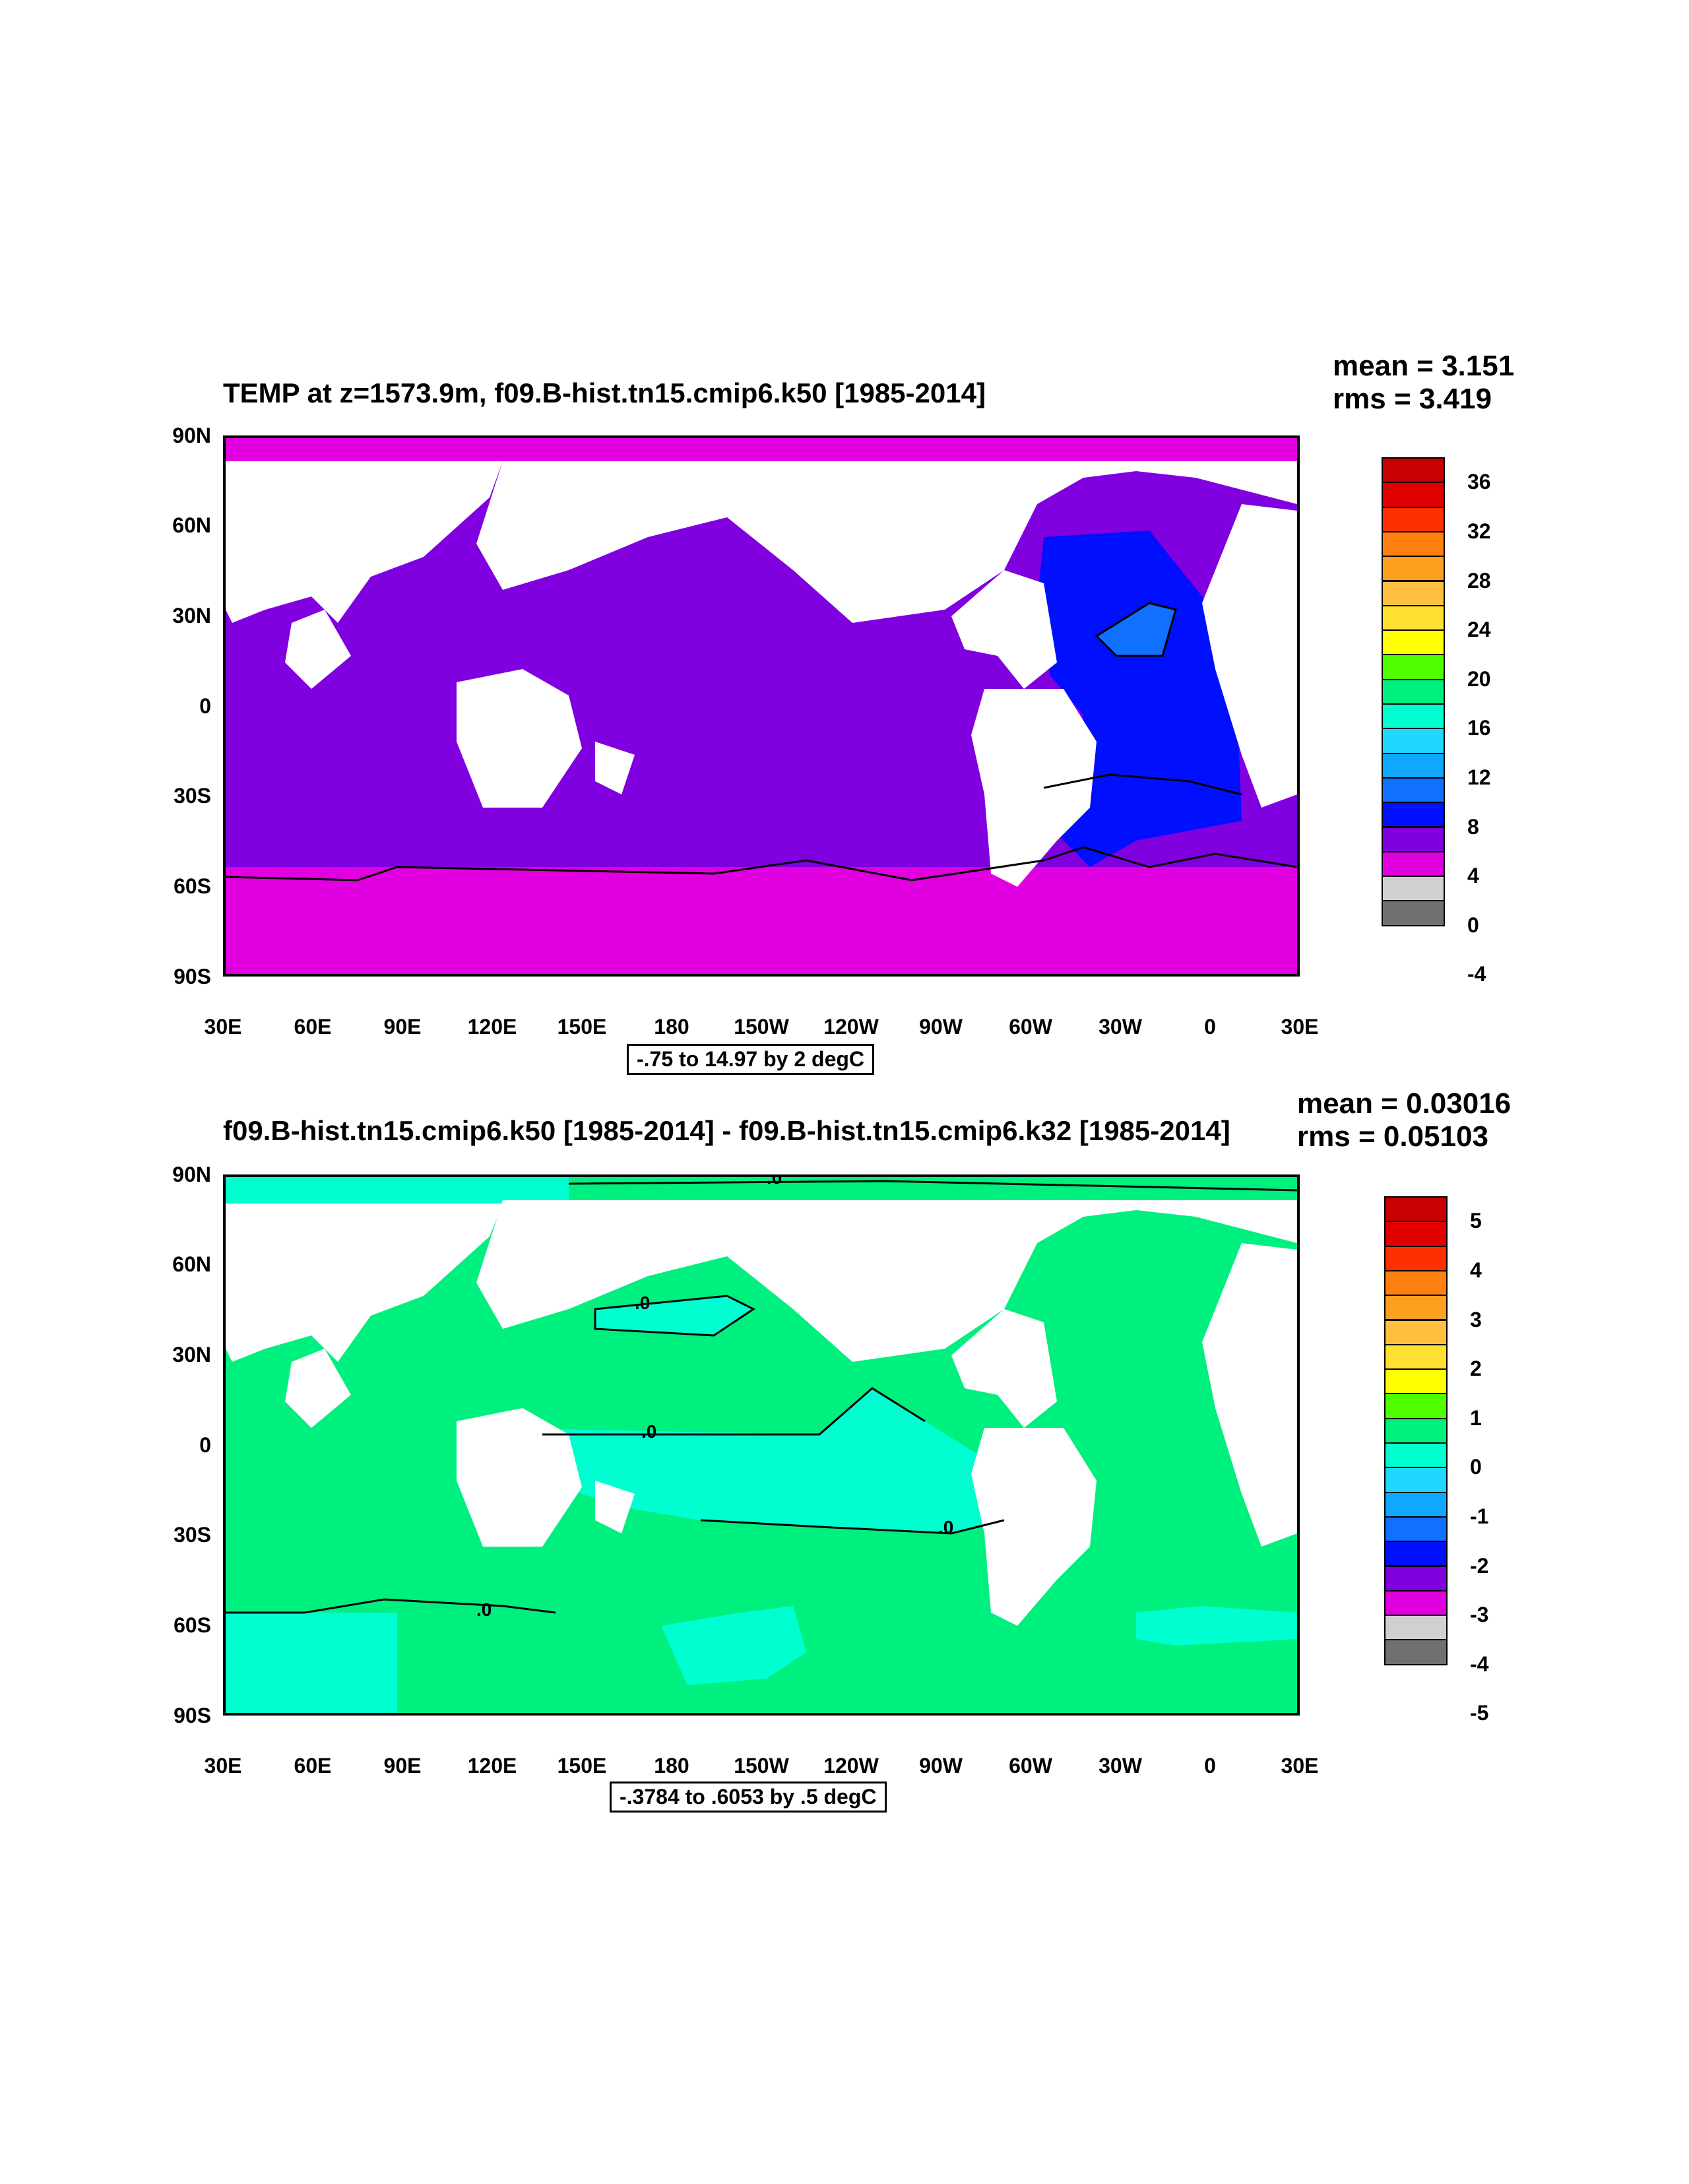 The image size is (1689, 2184). What do you see at coordinates (1210, 1027) in the screenshot?
I see `x-tick-label: 0` at bounding box center [1210, 1027].